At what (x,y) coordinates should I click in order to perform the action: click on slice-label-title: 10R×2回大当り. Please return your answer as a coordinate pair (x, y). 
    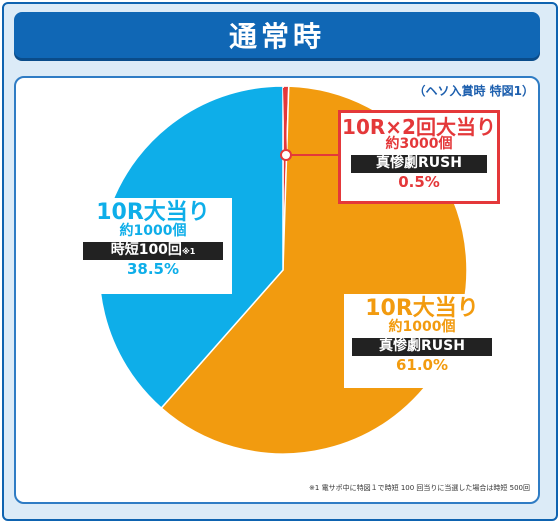
    Looking at the image, I should click on (419, 127).